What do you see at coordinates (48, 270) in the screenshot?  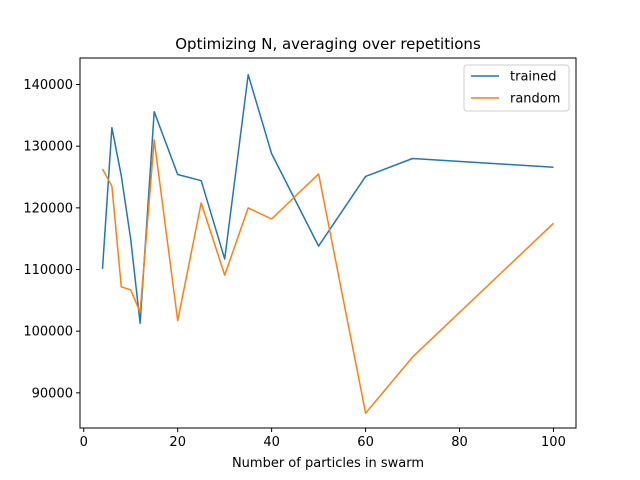 I see `y-tick-label: 110000` at bounding box center [48, 270].